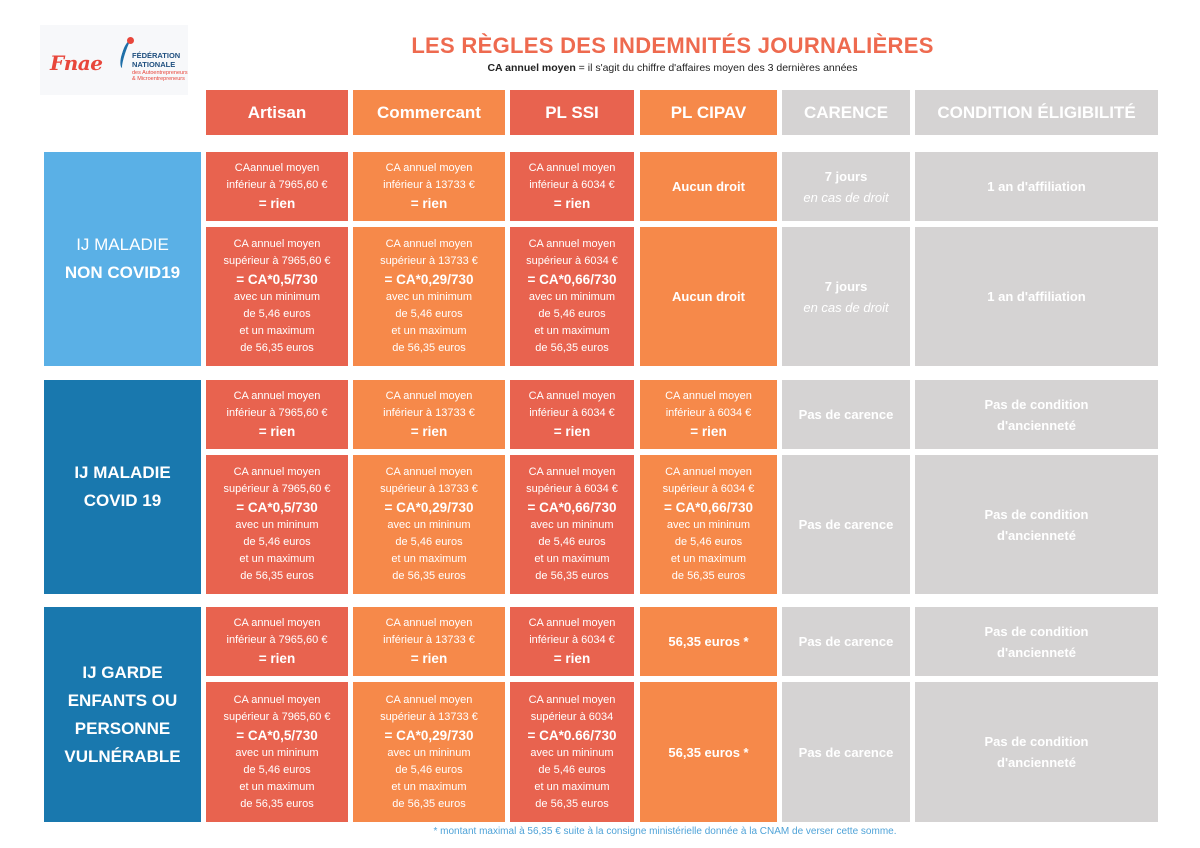 This screenshot has height=848, width=1200. What do you see at coordinates (1036, 112) in the screenshot?
I see `header-condition-eligibilite: CONDITION ÉLIGIBILITÉ` at bounding box center [1036, 112].